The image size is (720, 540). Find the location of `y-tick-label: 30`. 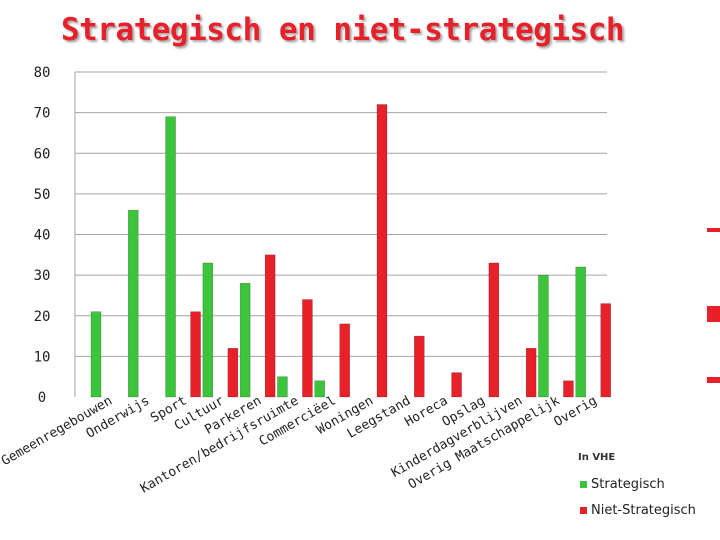

y-tick-label: 30 is located at coordinates (42, 276).